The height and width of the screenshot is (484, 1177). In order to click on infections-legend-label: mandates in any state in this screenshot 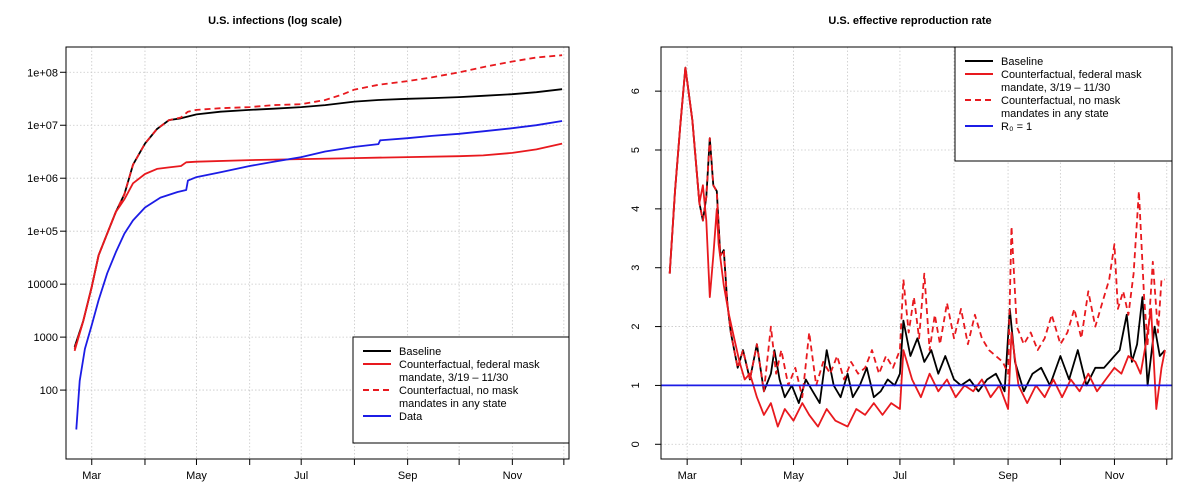, I will do `click(453, 404)`.